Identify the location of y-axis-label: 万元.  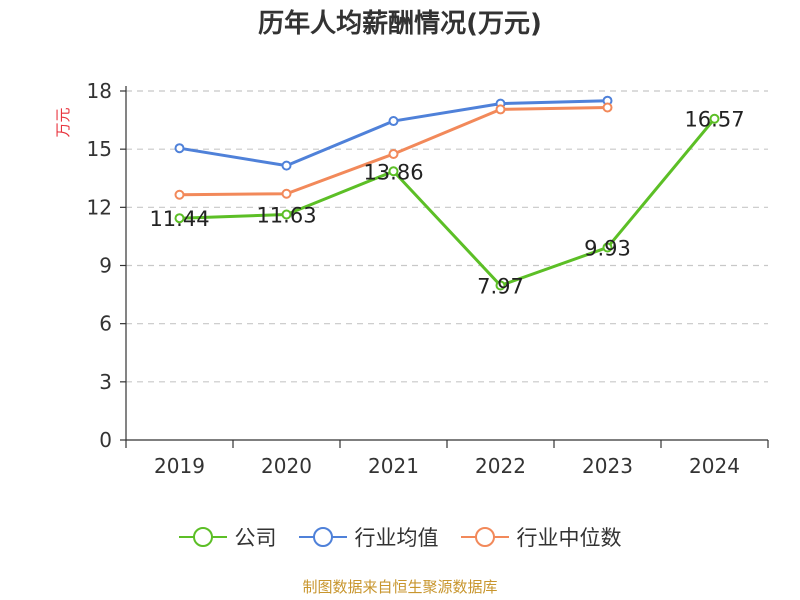
(63, 122).